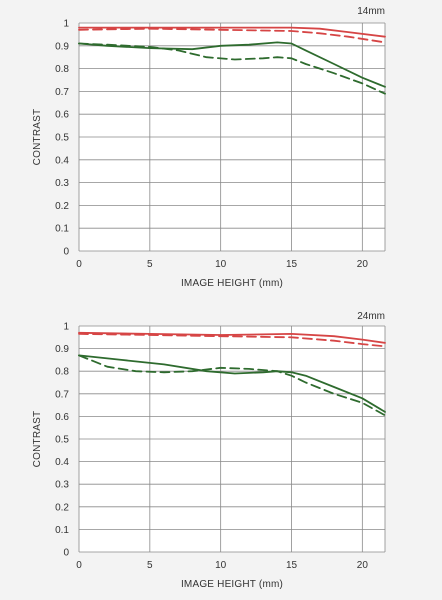 This screenshot has height=600, width=442. Describe the element at coordinates (371, 316) in the screenshot. I see `chart-title: 24mm` at that location.